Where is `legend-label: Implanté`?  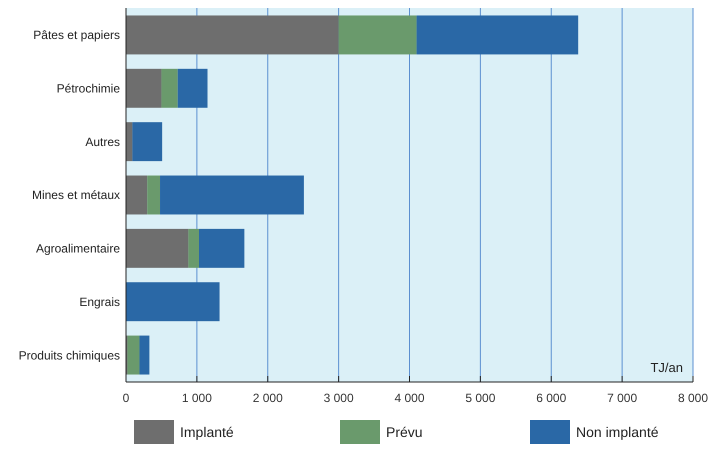
legend-label: Implanté is located at coordinates (207, 432).